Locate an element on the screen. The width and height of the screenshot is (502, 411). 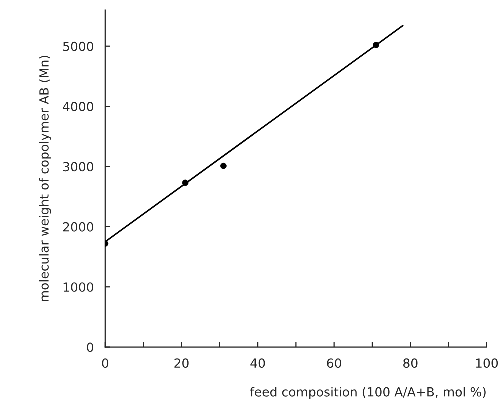
y-tick-label: 3000 is located at coordinates (78, 167).